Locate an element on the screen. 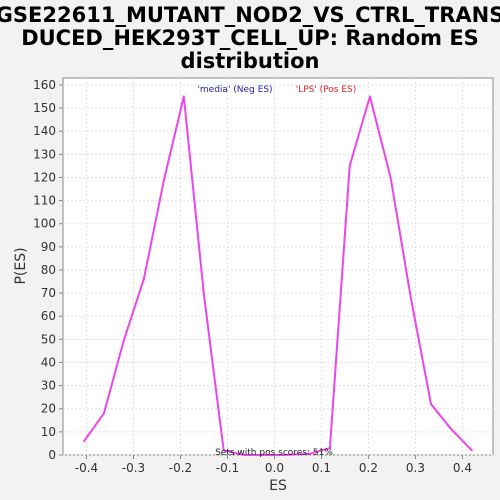 This screenshot has width=500, height=500. chart-title-line-1: GSE22611_MUTANT_NOD2_VS_CTRL_TRANS is located at coordinates (250, 15).